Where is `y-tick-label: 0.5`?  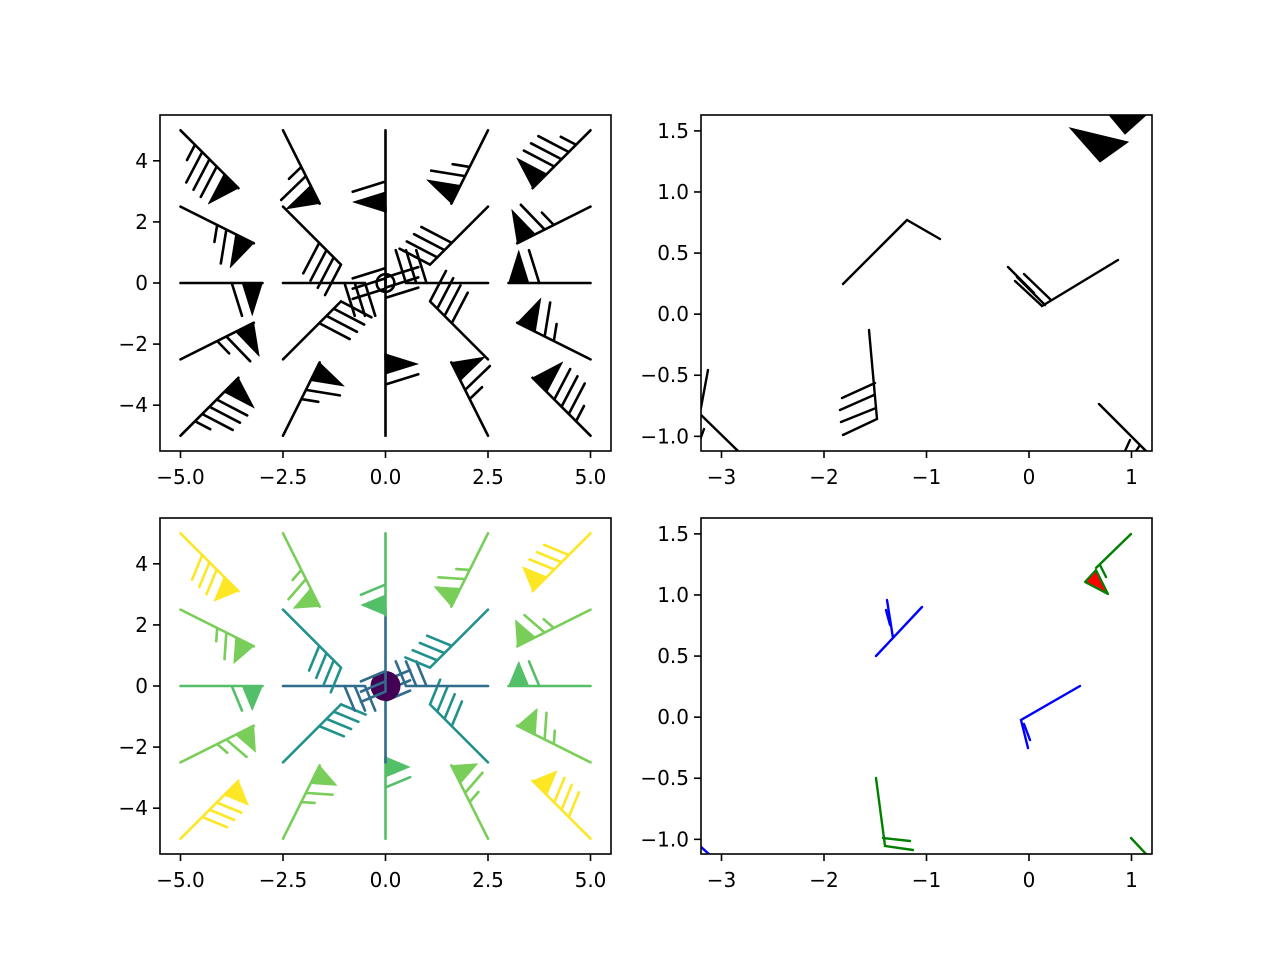 y-tick-label: 0.5 is located at coordinates (673, 656).